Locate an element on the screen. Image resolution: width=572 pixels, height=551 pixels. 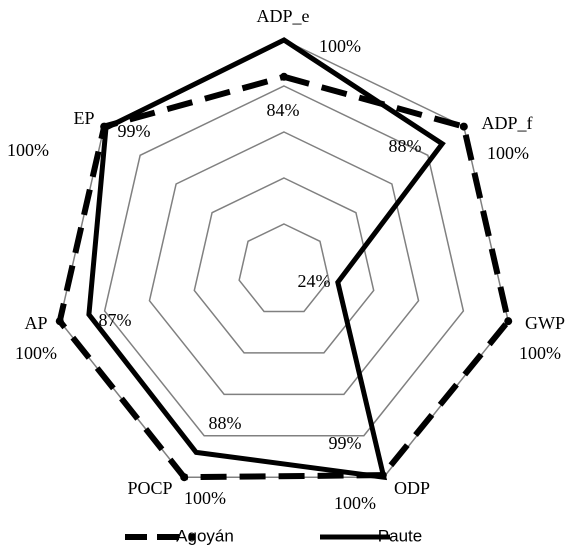
category-label: EP is located at coordinates (83, 118).